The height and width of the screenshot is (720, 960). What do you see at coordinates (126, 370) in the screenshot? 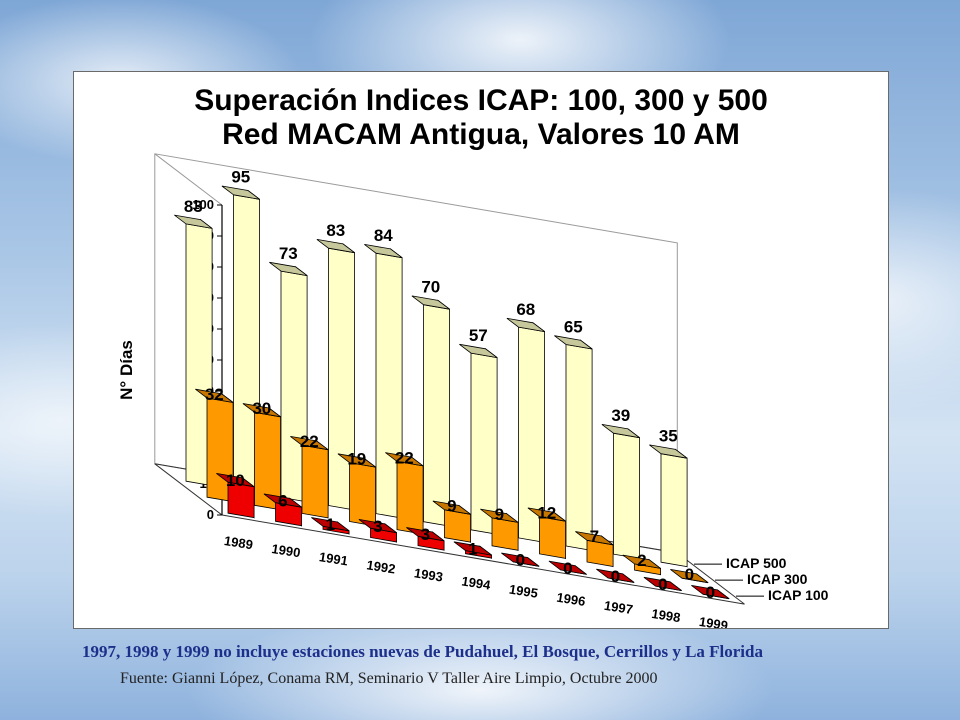
I see `y-axis-label: N° Días` at bounding box center [126, 370].